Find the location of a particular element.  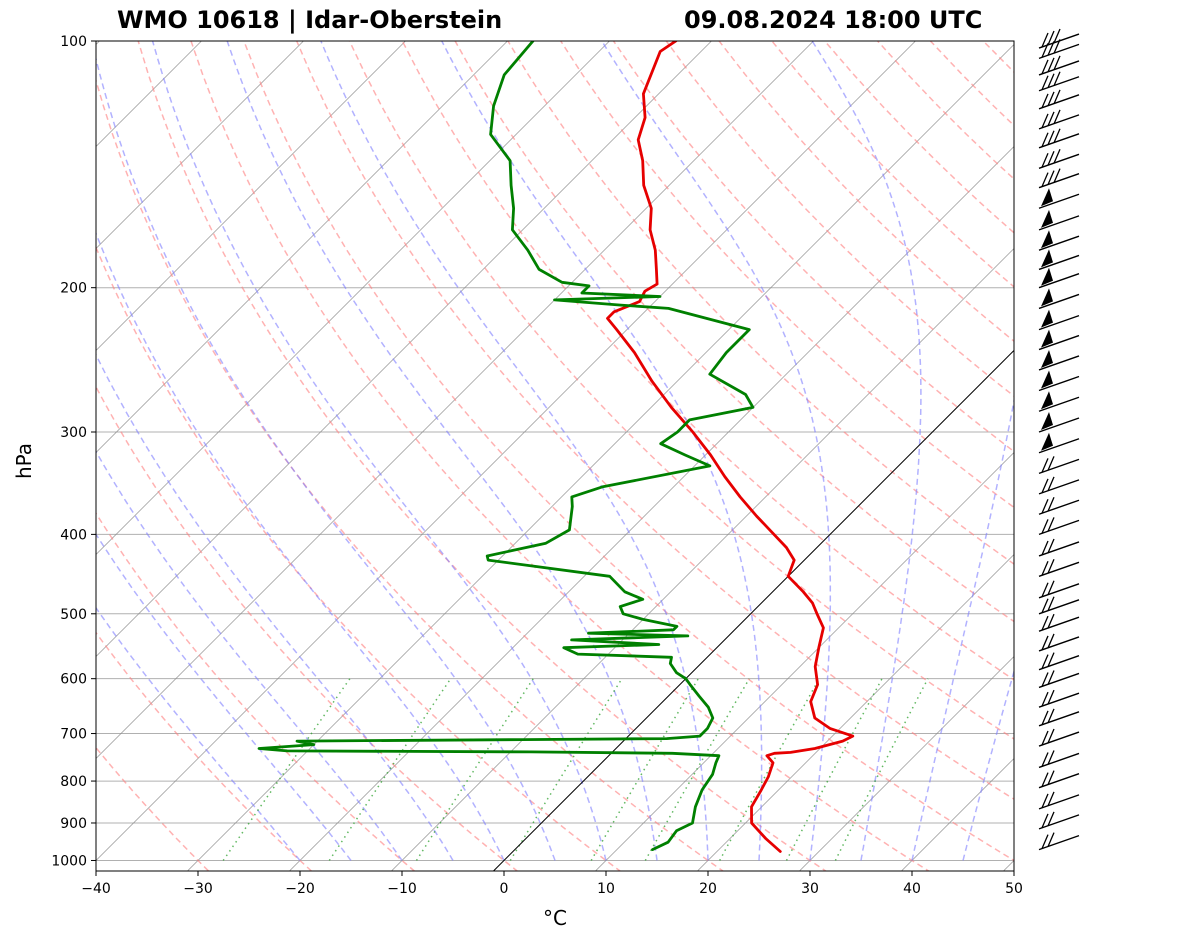

x-tick-label: −30 is located at coordinates (198, 889).